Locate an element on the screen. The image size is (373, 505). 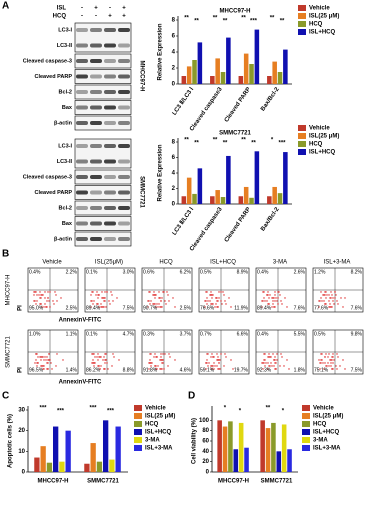
significance: *** is located at coordinates (254, 22).